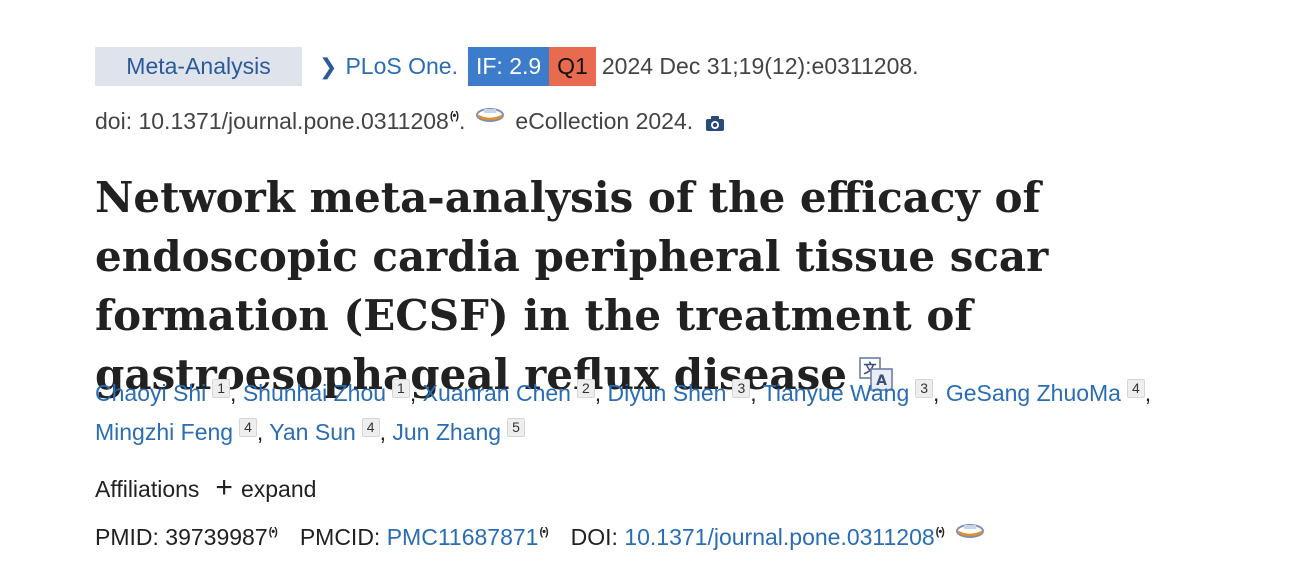 This screenshot has width=1291, height=585. I want to click on author-link: GeSang ZhuoMa, so click(1033, 393).